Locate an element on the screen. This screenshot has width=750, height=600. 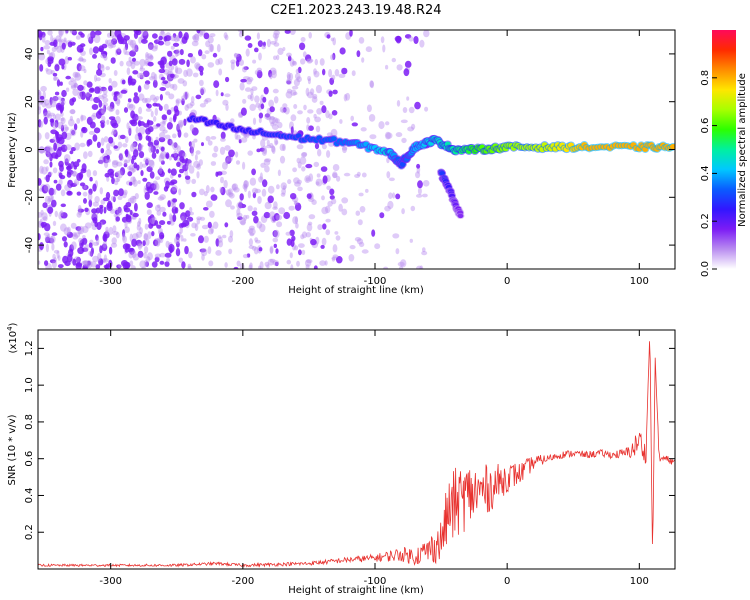
snr-y-scale-exponent: 4 is located at coordinates (10, 328).